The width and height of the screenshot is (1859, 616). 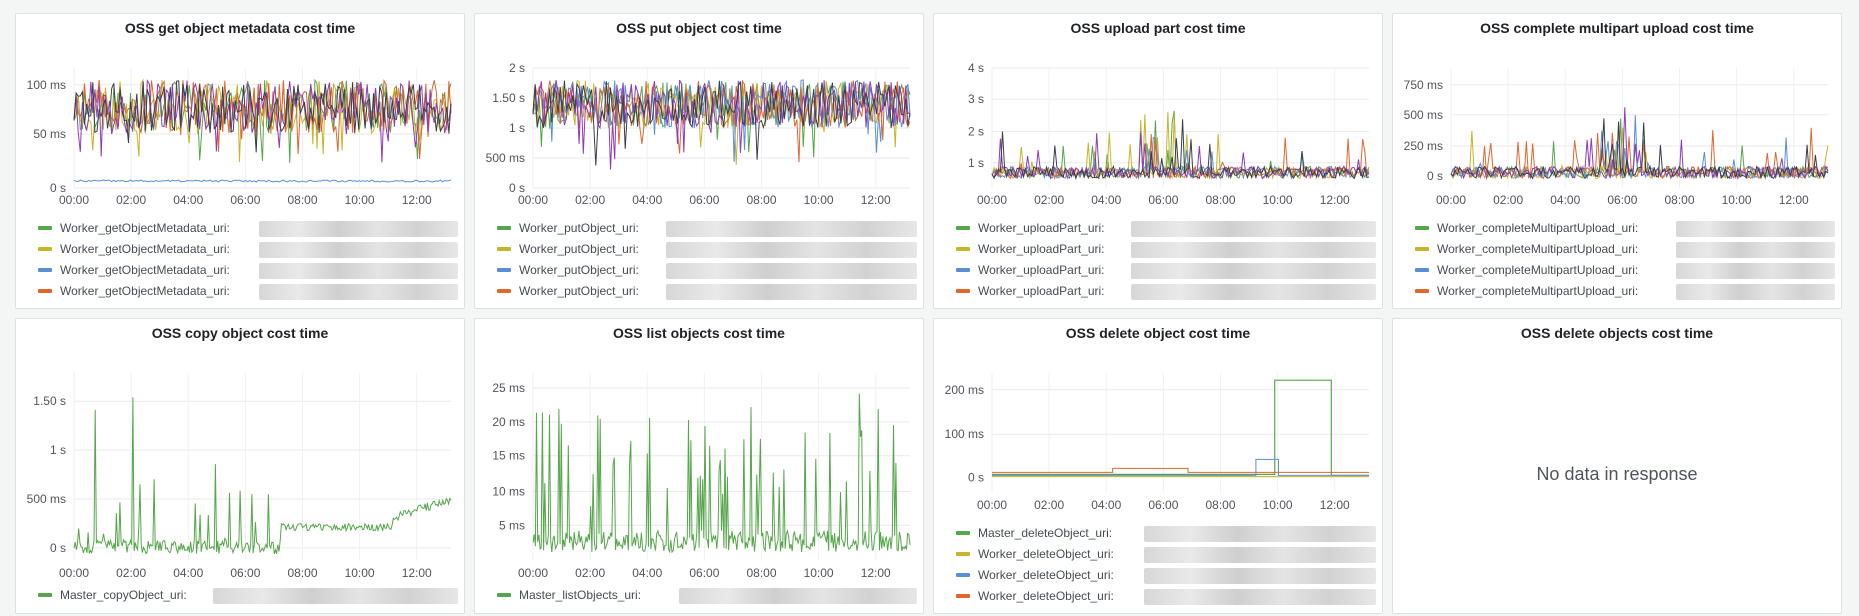 I want to click on panel-title: OSS list objects cost time, so click(x=699, y=333).